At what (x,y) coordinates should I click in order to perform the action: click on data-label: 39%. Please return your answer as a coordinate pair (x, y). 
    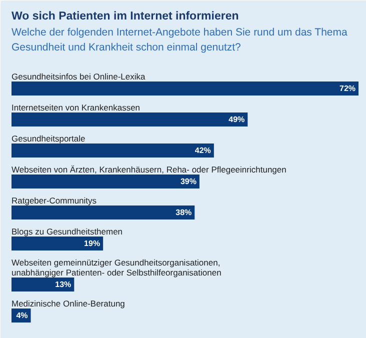
    Looking at the image, I should click on (188, 181).